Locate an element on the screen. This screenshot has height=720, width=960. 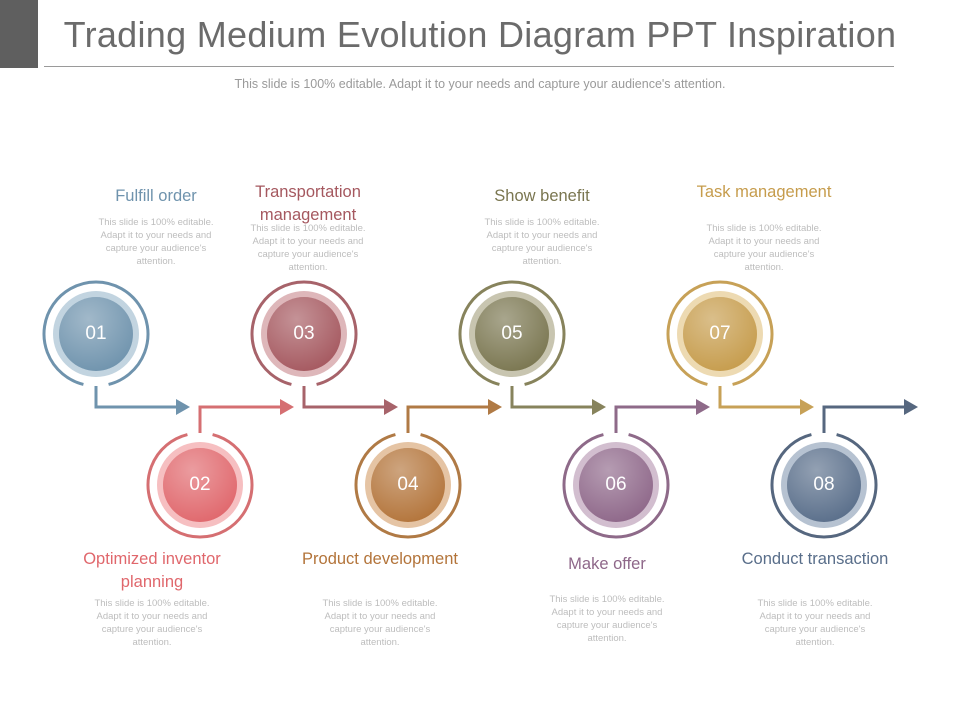
step-number: 04 is located at coordinates (408, 484).